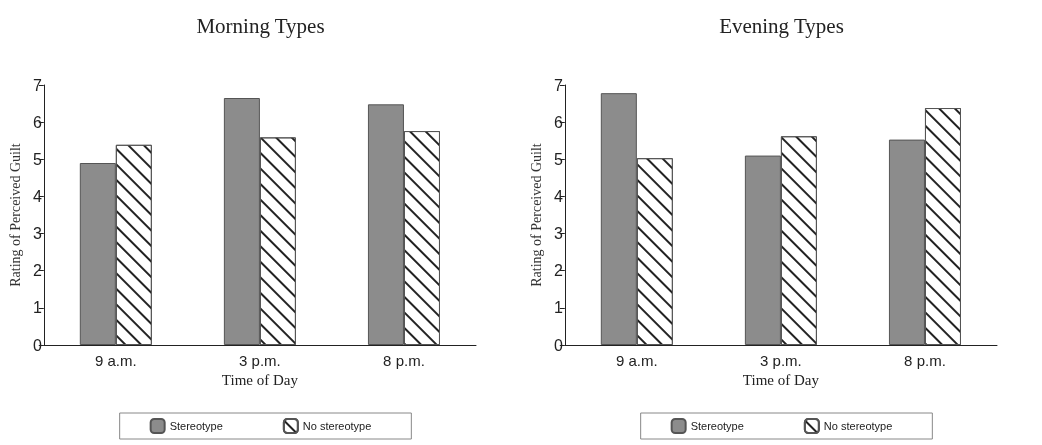 The height and width of the screenshot is (445, 1042). Describe the element at coordinates (260, 25) in the screenshot. I see `chart-title: Morning Types` at that location.